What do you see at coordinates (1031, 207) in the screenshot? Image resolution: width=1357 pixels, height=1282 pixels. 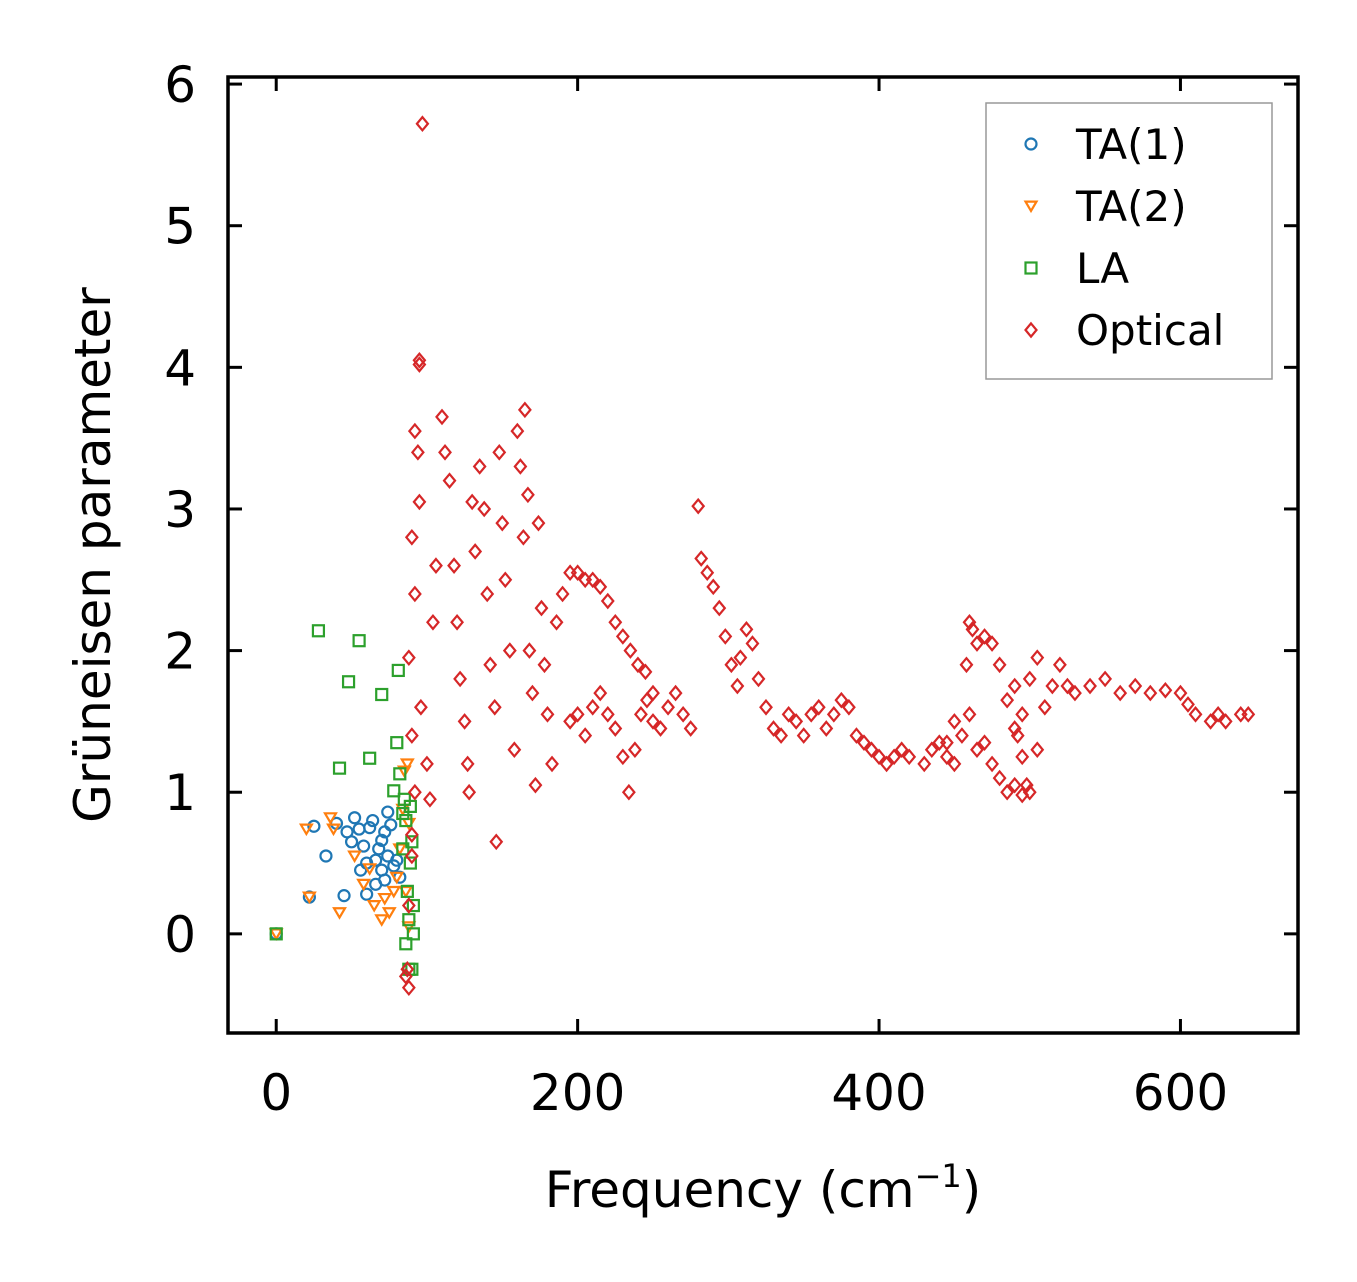 I see `legend-marker` at bounding box center [1031, 207].